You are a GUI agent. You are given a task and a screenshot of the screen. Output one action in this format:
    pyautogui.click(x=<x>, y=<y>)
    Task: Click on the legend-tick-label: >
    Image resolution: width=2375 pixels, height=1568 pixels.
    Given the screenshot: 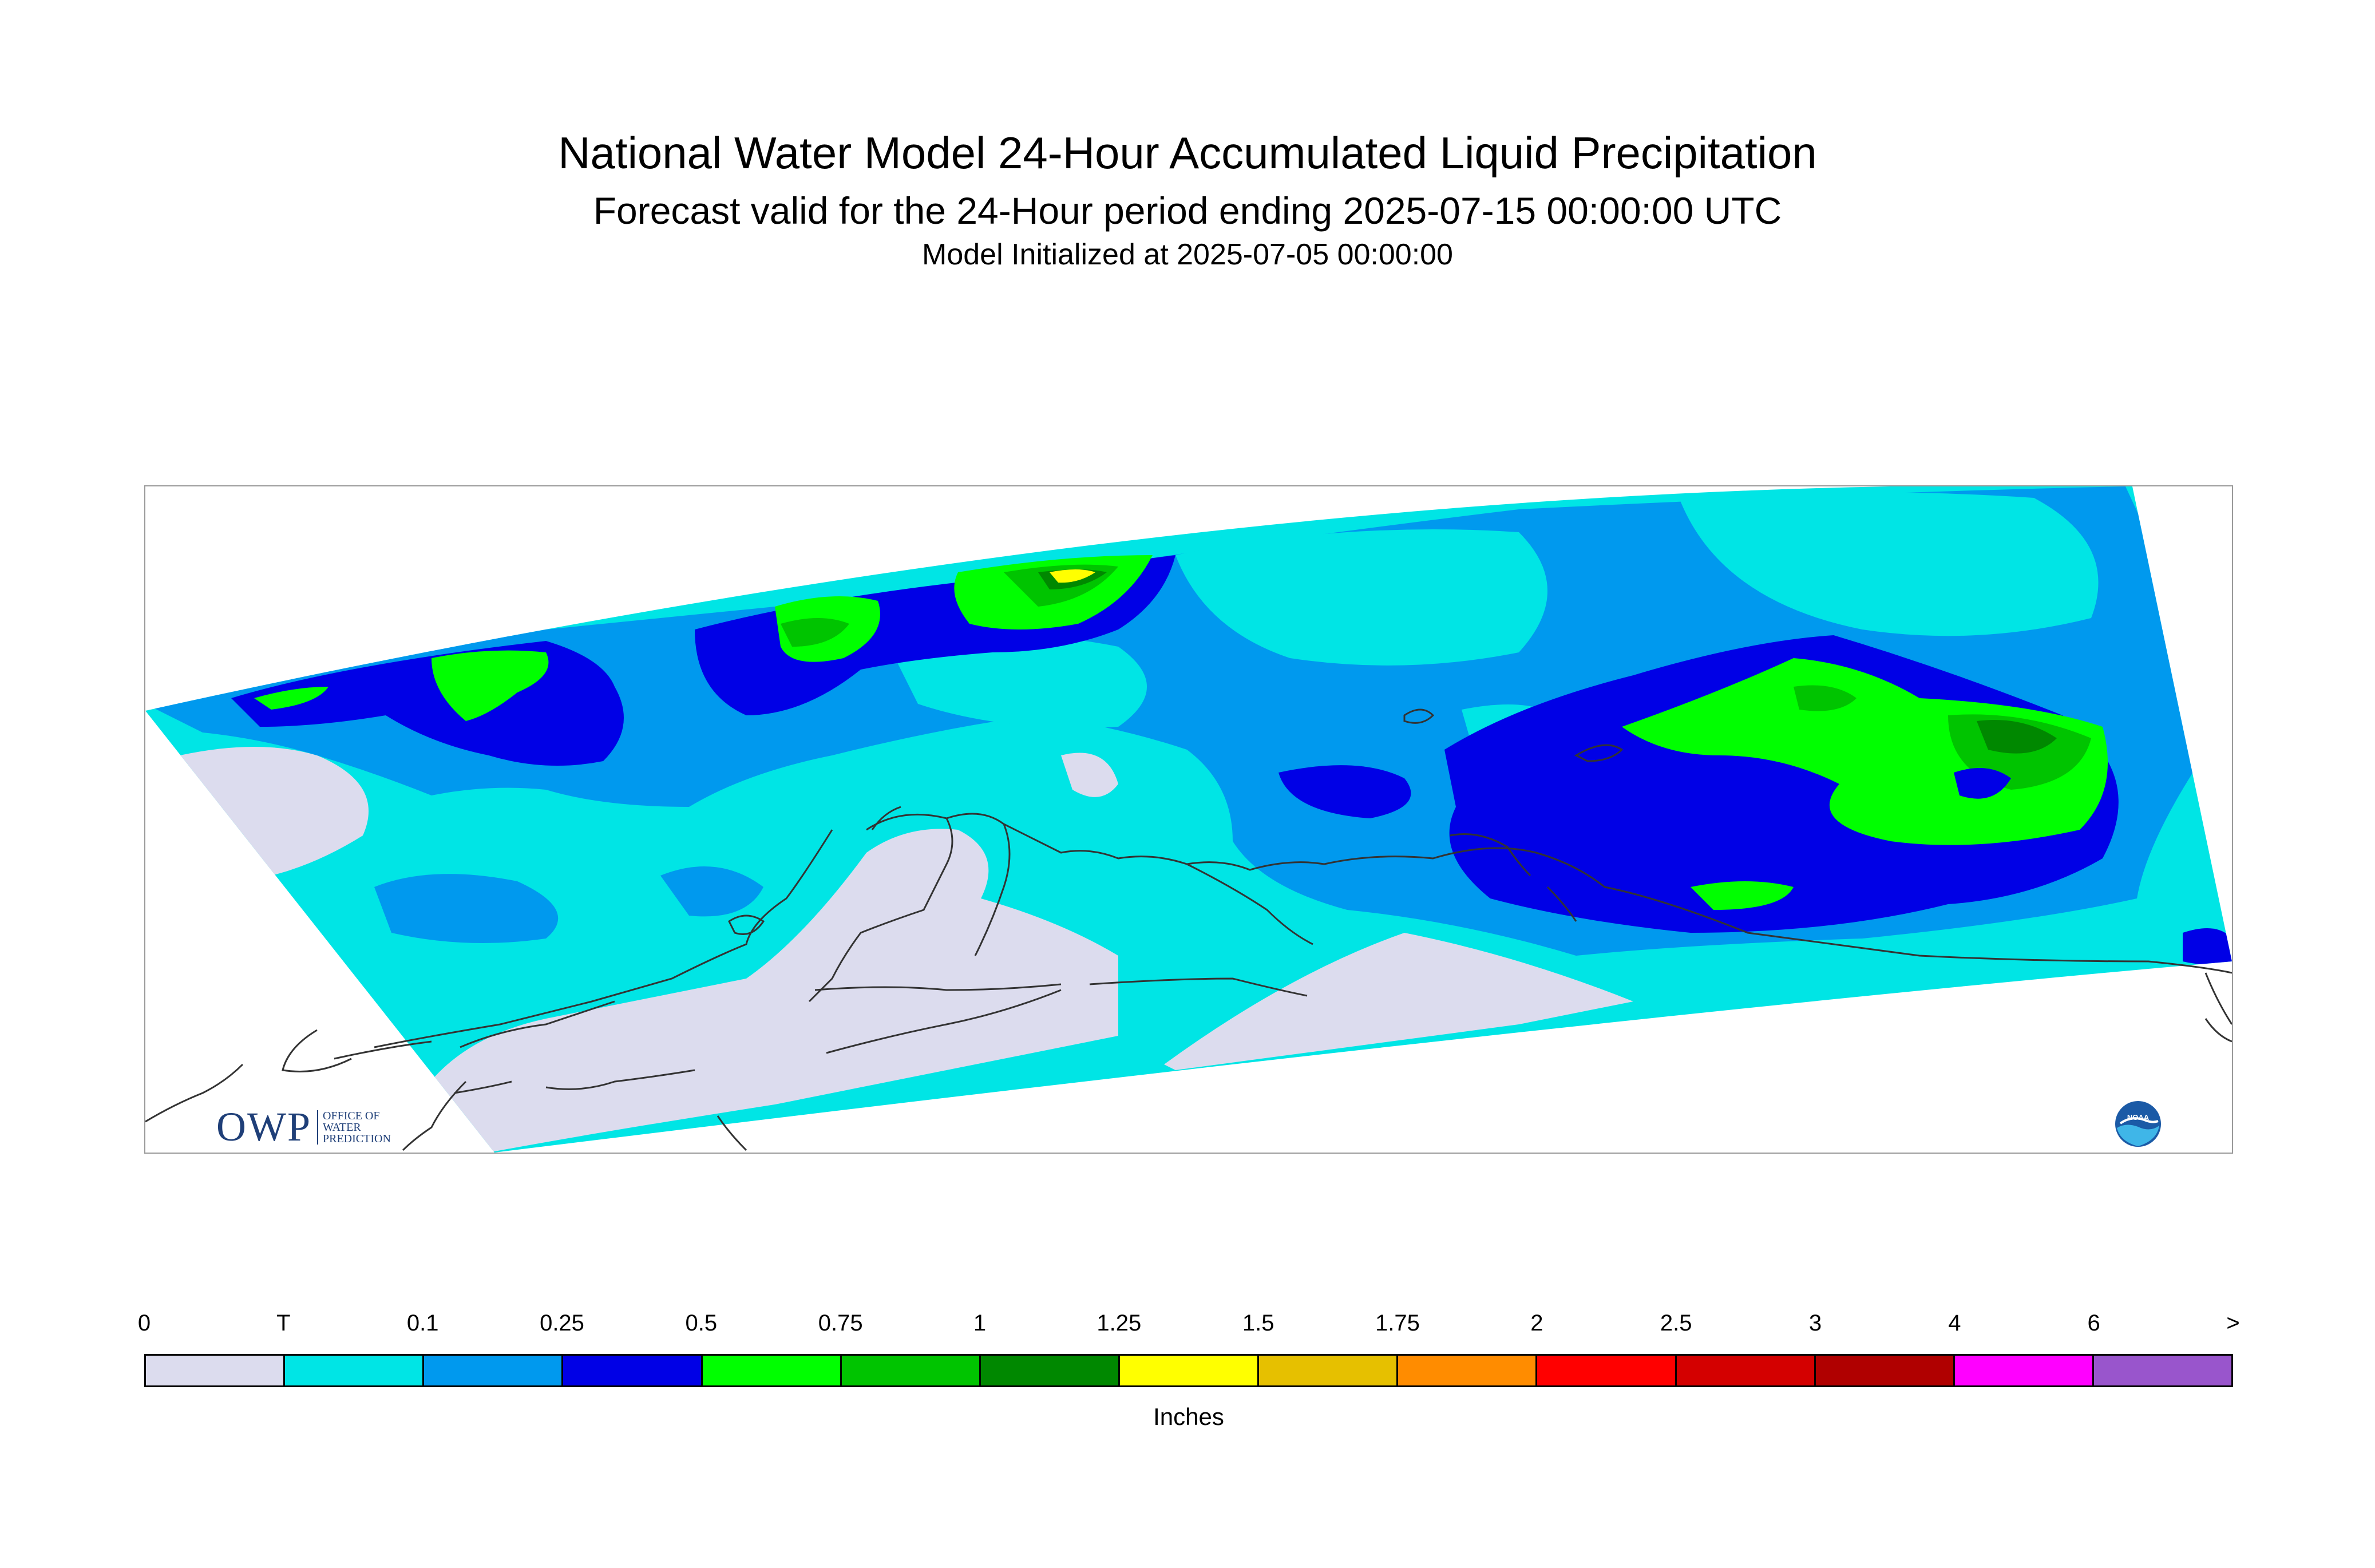 What is the action you would take?
    pyautogui.click(x=2233, y=1323)
    